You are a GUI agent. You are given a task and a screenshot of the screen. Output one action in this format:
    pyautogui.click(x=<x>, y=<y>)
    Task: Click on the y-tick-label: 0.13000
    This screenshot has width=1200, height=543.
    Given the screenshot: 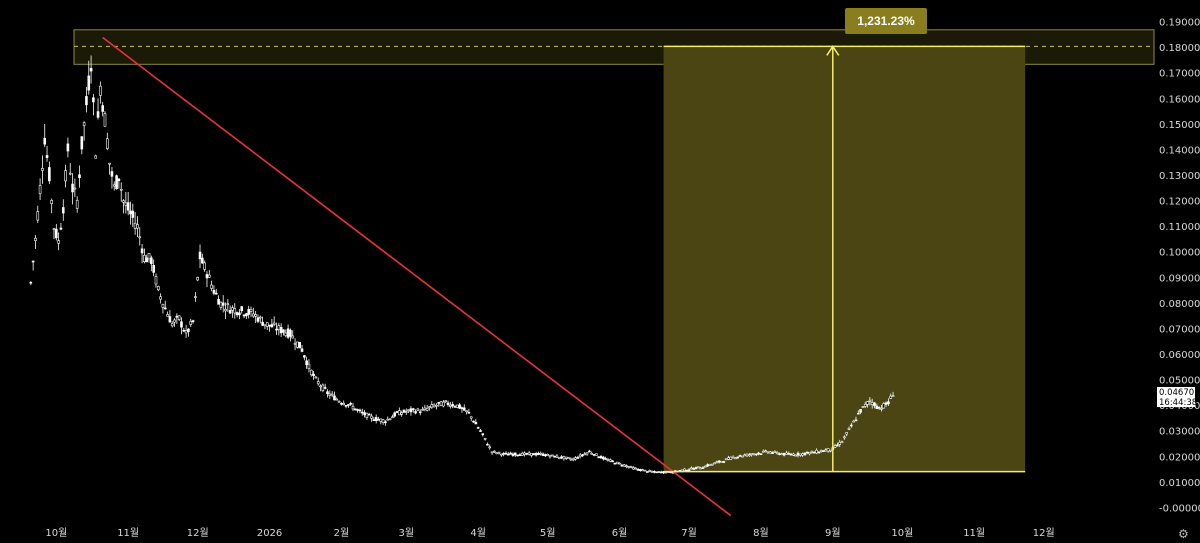 What is the action you would take?
    pyautogui.click(x=1179, y=176)
    